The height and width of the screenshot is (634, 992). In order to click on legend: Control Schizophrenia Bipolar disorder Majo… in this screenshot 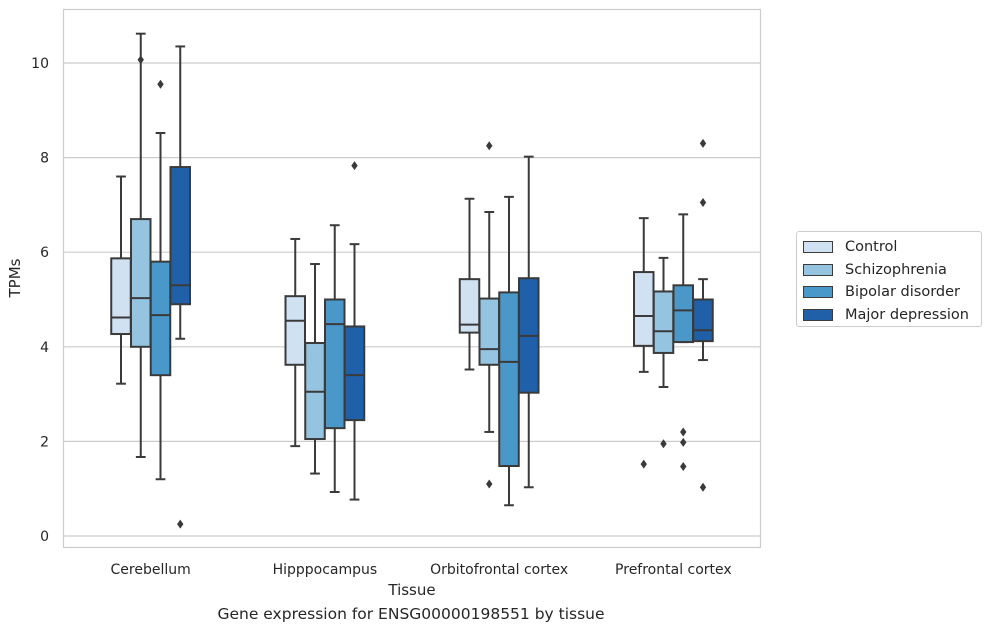, I will do `click(889, 279)`.